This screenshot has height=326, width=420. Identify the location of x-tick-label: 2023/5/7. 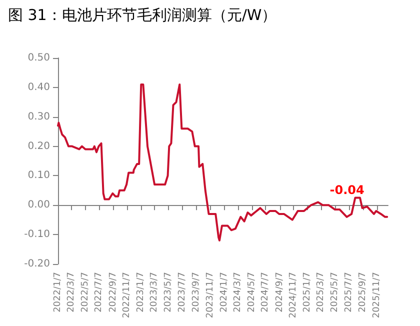
(168, 292).